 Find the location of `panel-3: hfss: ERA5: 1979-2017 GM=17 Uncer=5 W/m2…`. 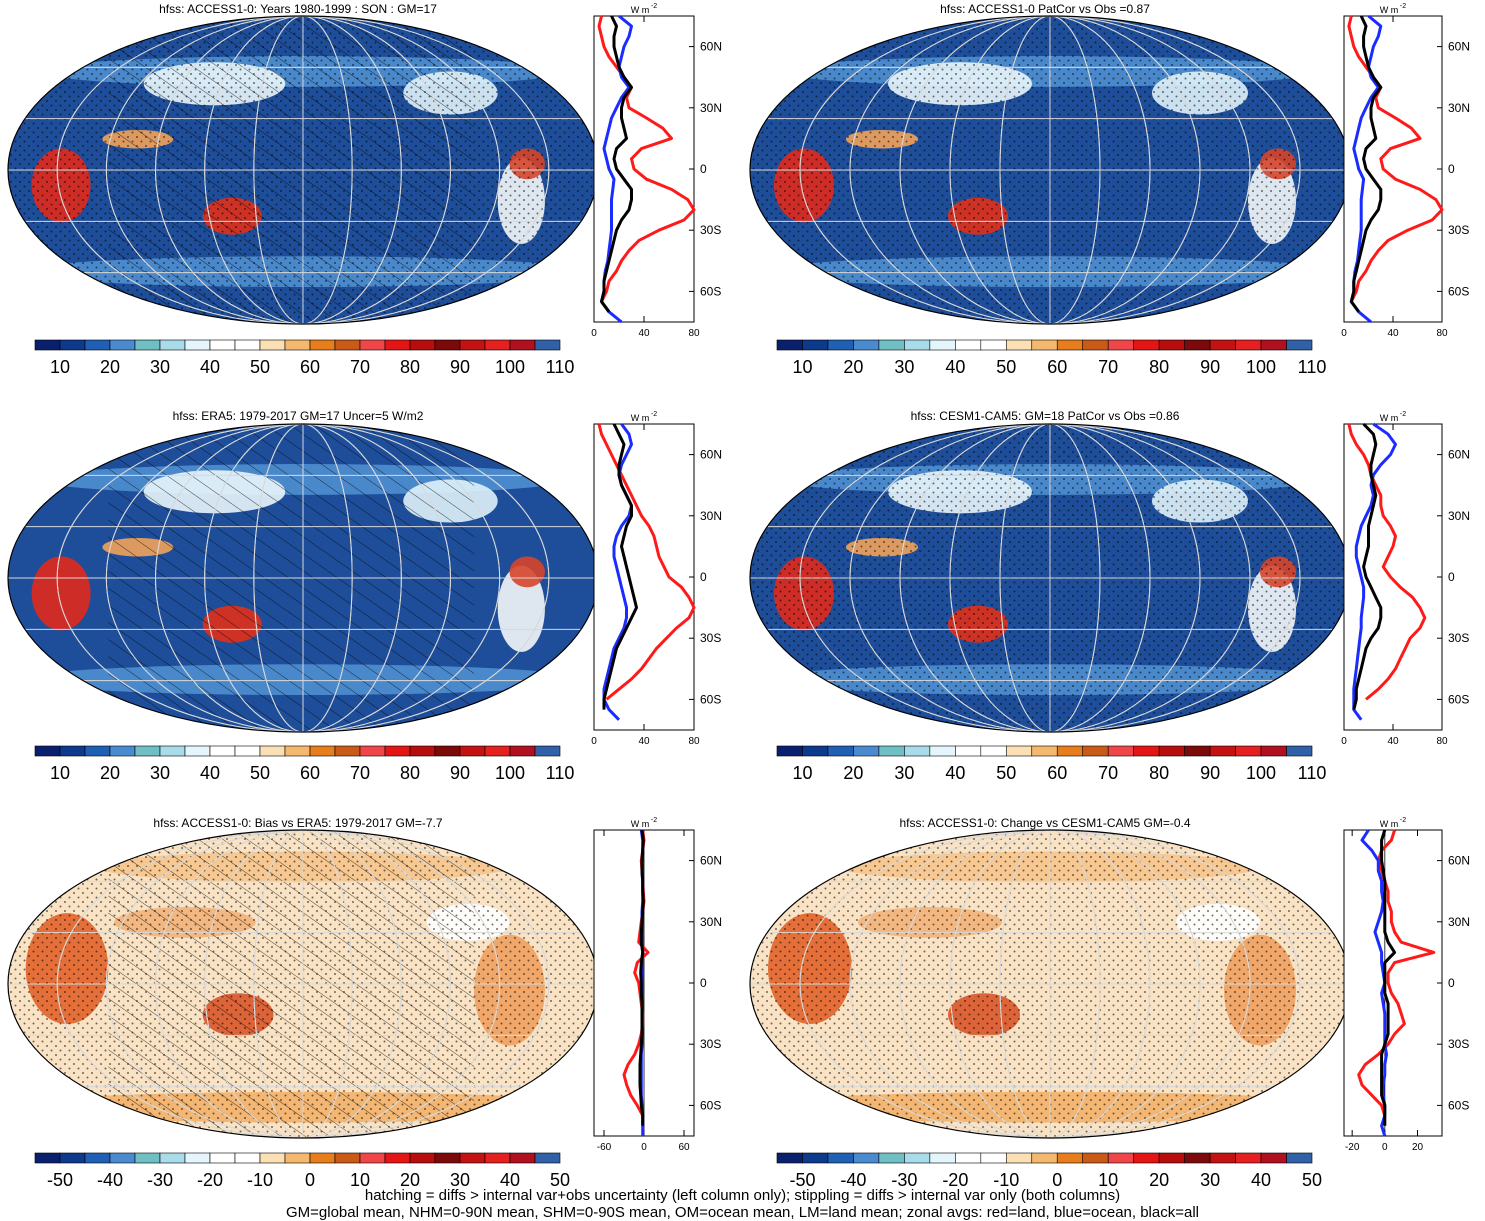

panel-3: hfss: ERA5: 1979-2017 GM=17 Uncer=5 W/m2… is located at coordinates (364, 596).